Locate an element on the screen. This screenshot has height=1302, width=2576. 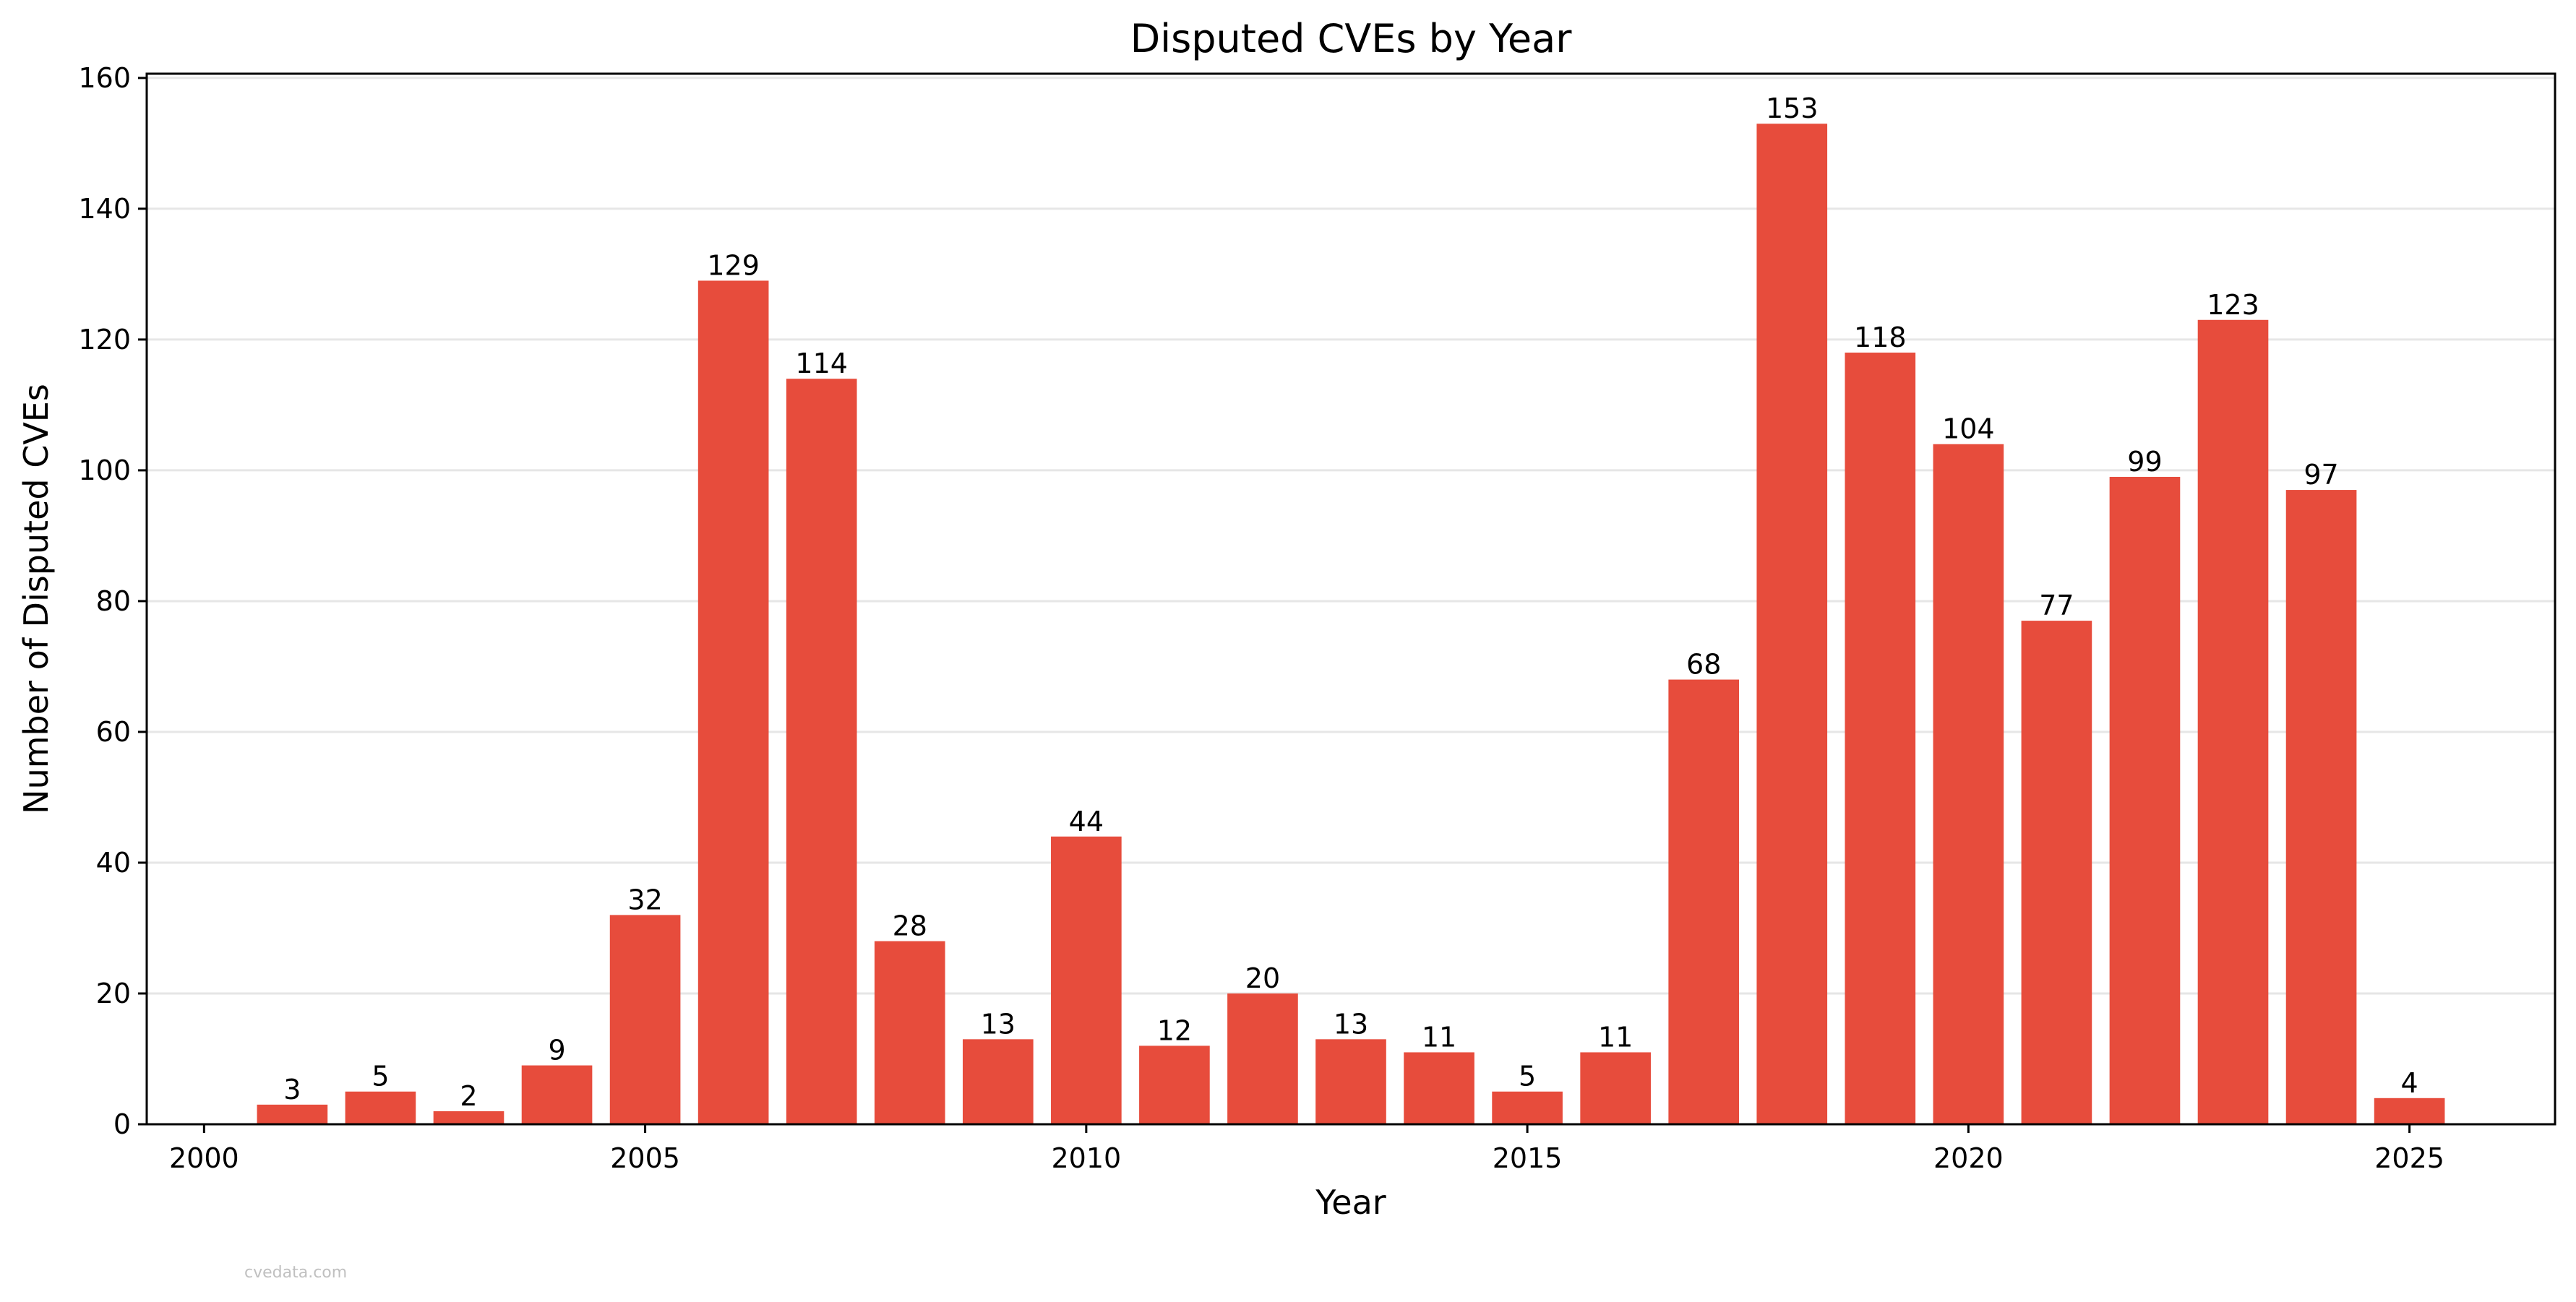
y-tick-label: 60 is located at coordinates (114, 732).